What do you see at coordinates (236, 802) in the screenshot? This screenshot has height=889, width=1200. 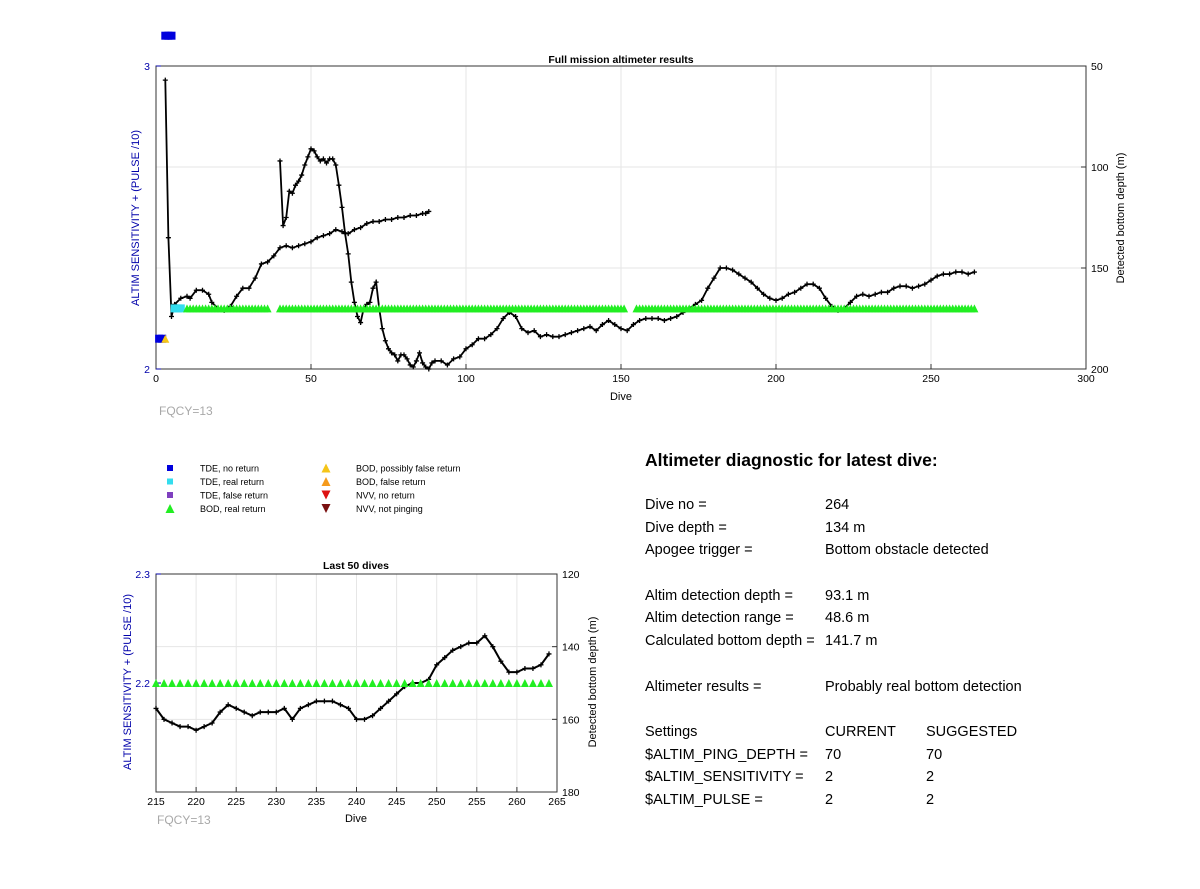 I see `x-tick-label: 225` at bounding box center [236, 802].